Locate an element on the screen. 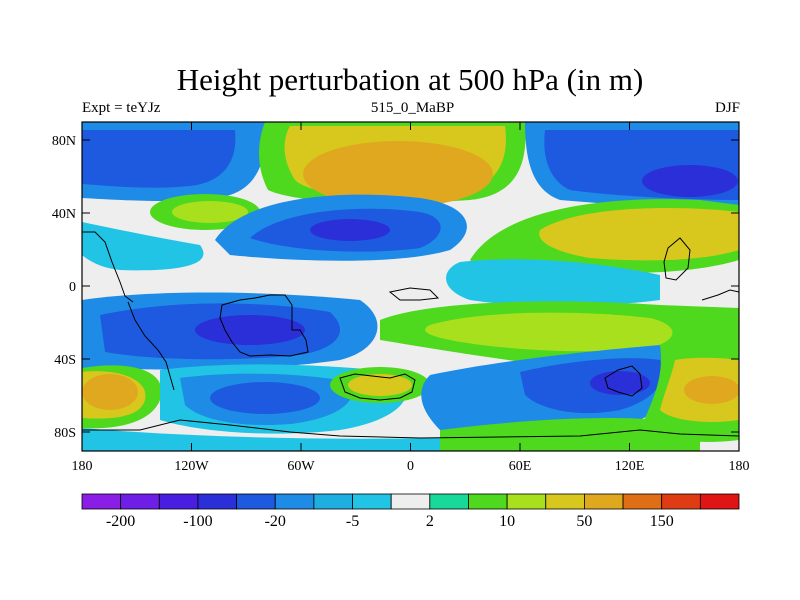 The image size is (800, 600). lon-tick-label: 60E is located at coordinates (520, 466).